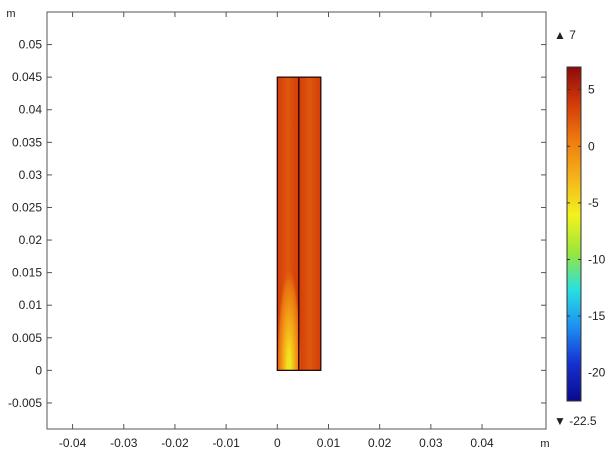  What do you see at coordinates (27, 142) in the screenshot?
I see `y-tick-label: 0.035` at bounding box center [27, 142].